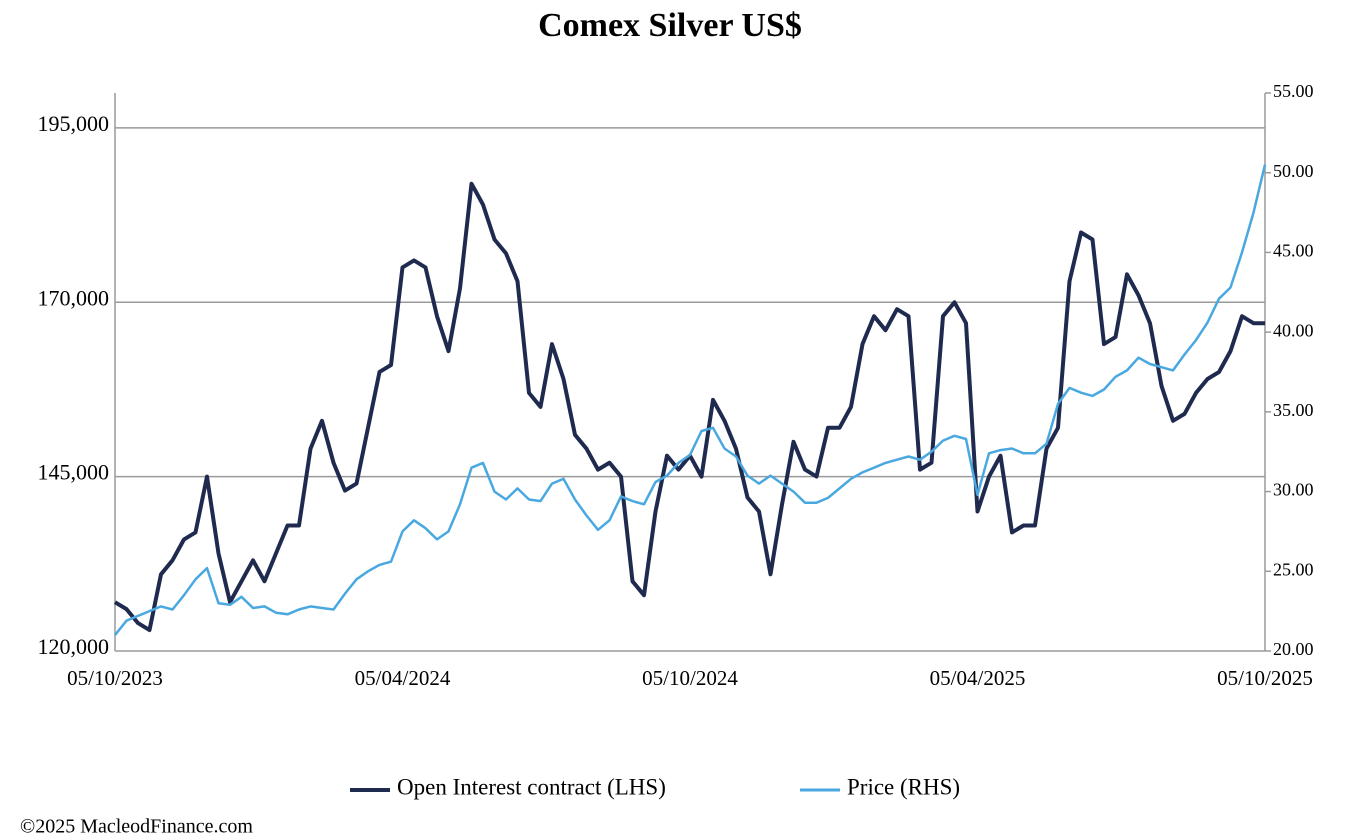 Image resolution: width=1350 pixels, height=840 pixels. Describe the element at coordinates (690, 678) in the screenshot. I see `x-tick-label: 05/10/2024` at that location.